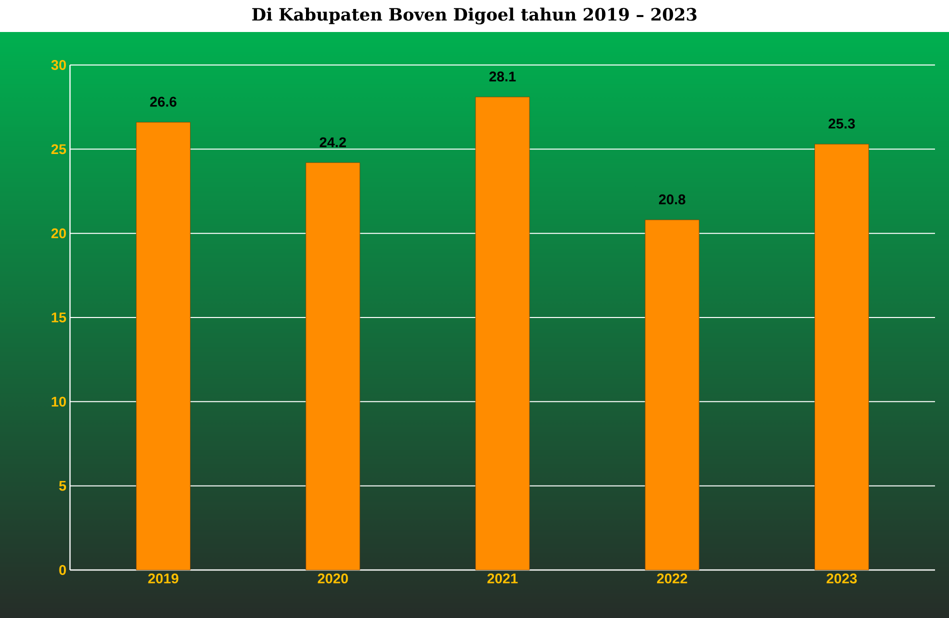 Image resolution: width=949 pixels, height=618 pixels. I want to click on data-label: 20.8, so click(672, 199).